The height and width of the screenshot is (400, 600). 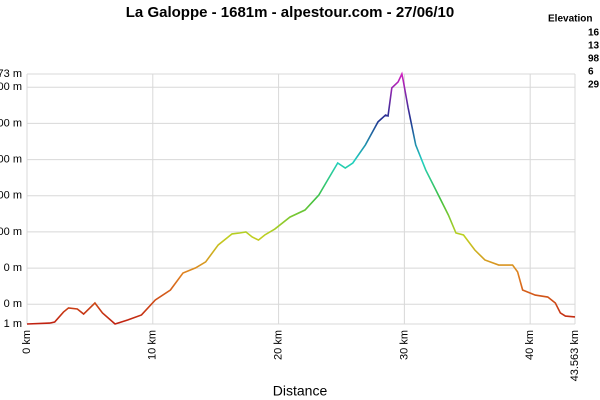 I want to click on x-tick-label: 30 km, so click(x=404, y=345).